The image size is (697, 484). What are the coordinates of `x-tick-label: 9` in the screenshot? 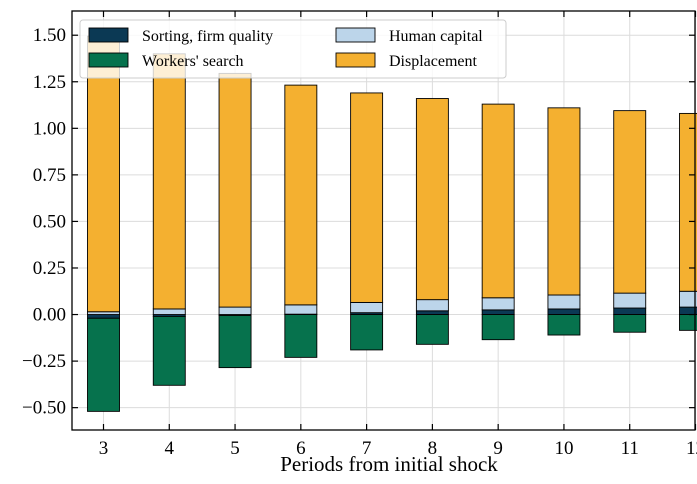 It's located at (498, 448).